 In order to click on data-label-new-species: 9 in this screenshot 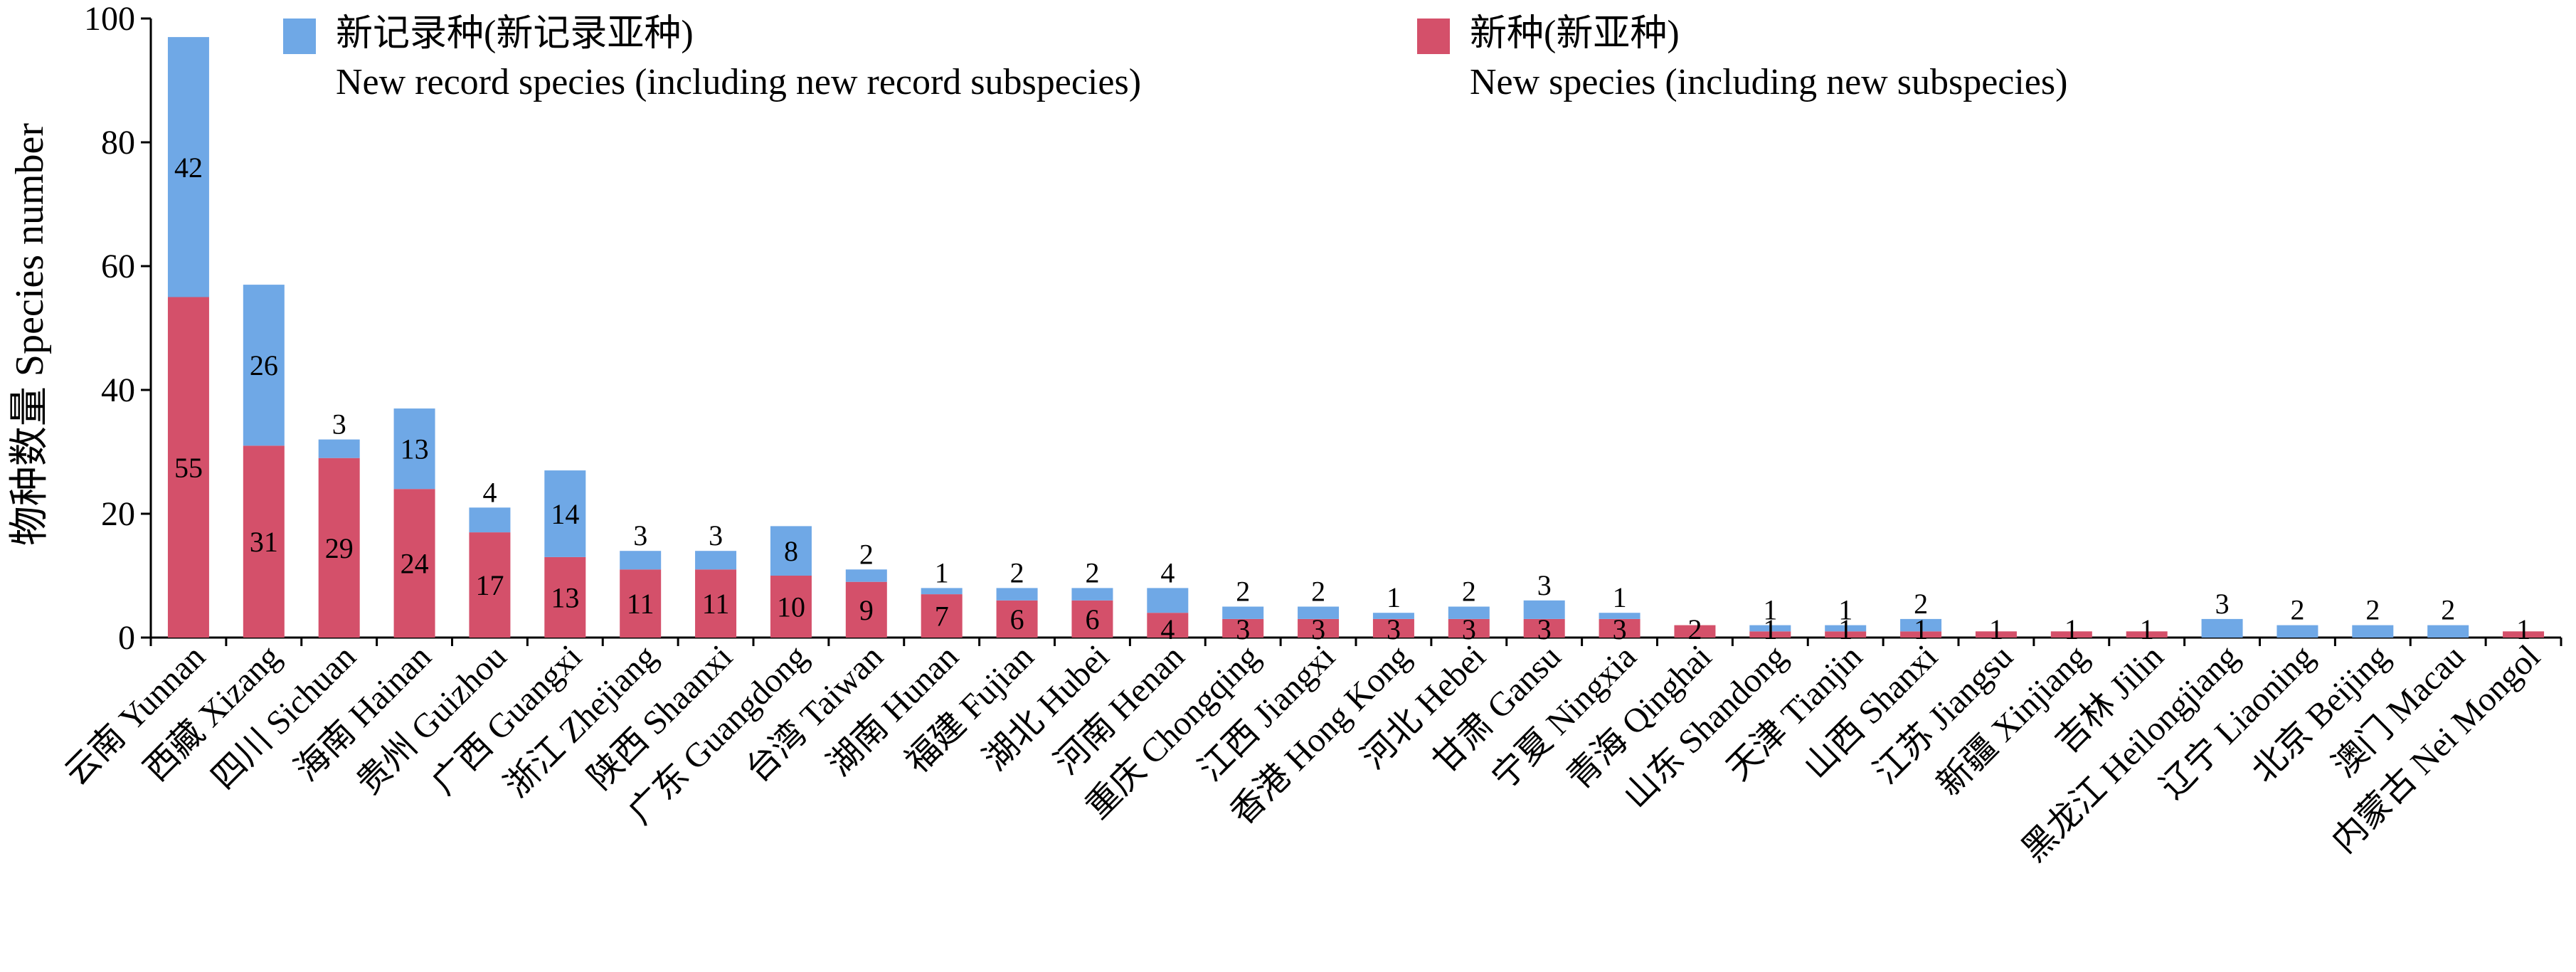, I will do `click(866, 610)`.